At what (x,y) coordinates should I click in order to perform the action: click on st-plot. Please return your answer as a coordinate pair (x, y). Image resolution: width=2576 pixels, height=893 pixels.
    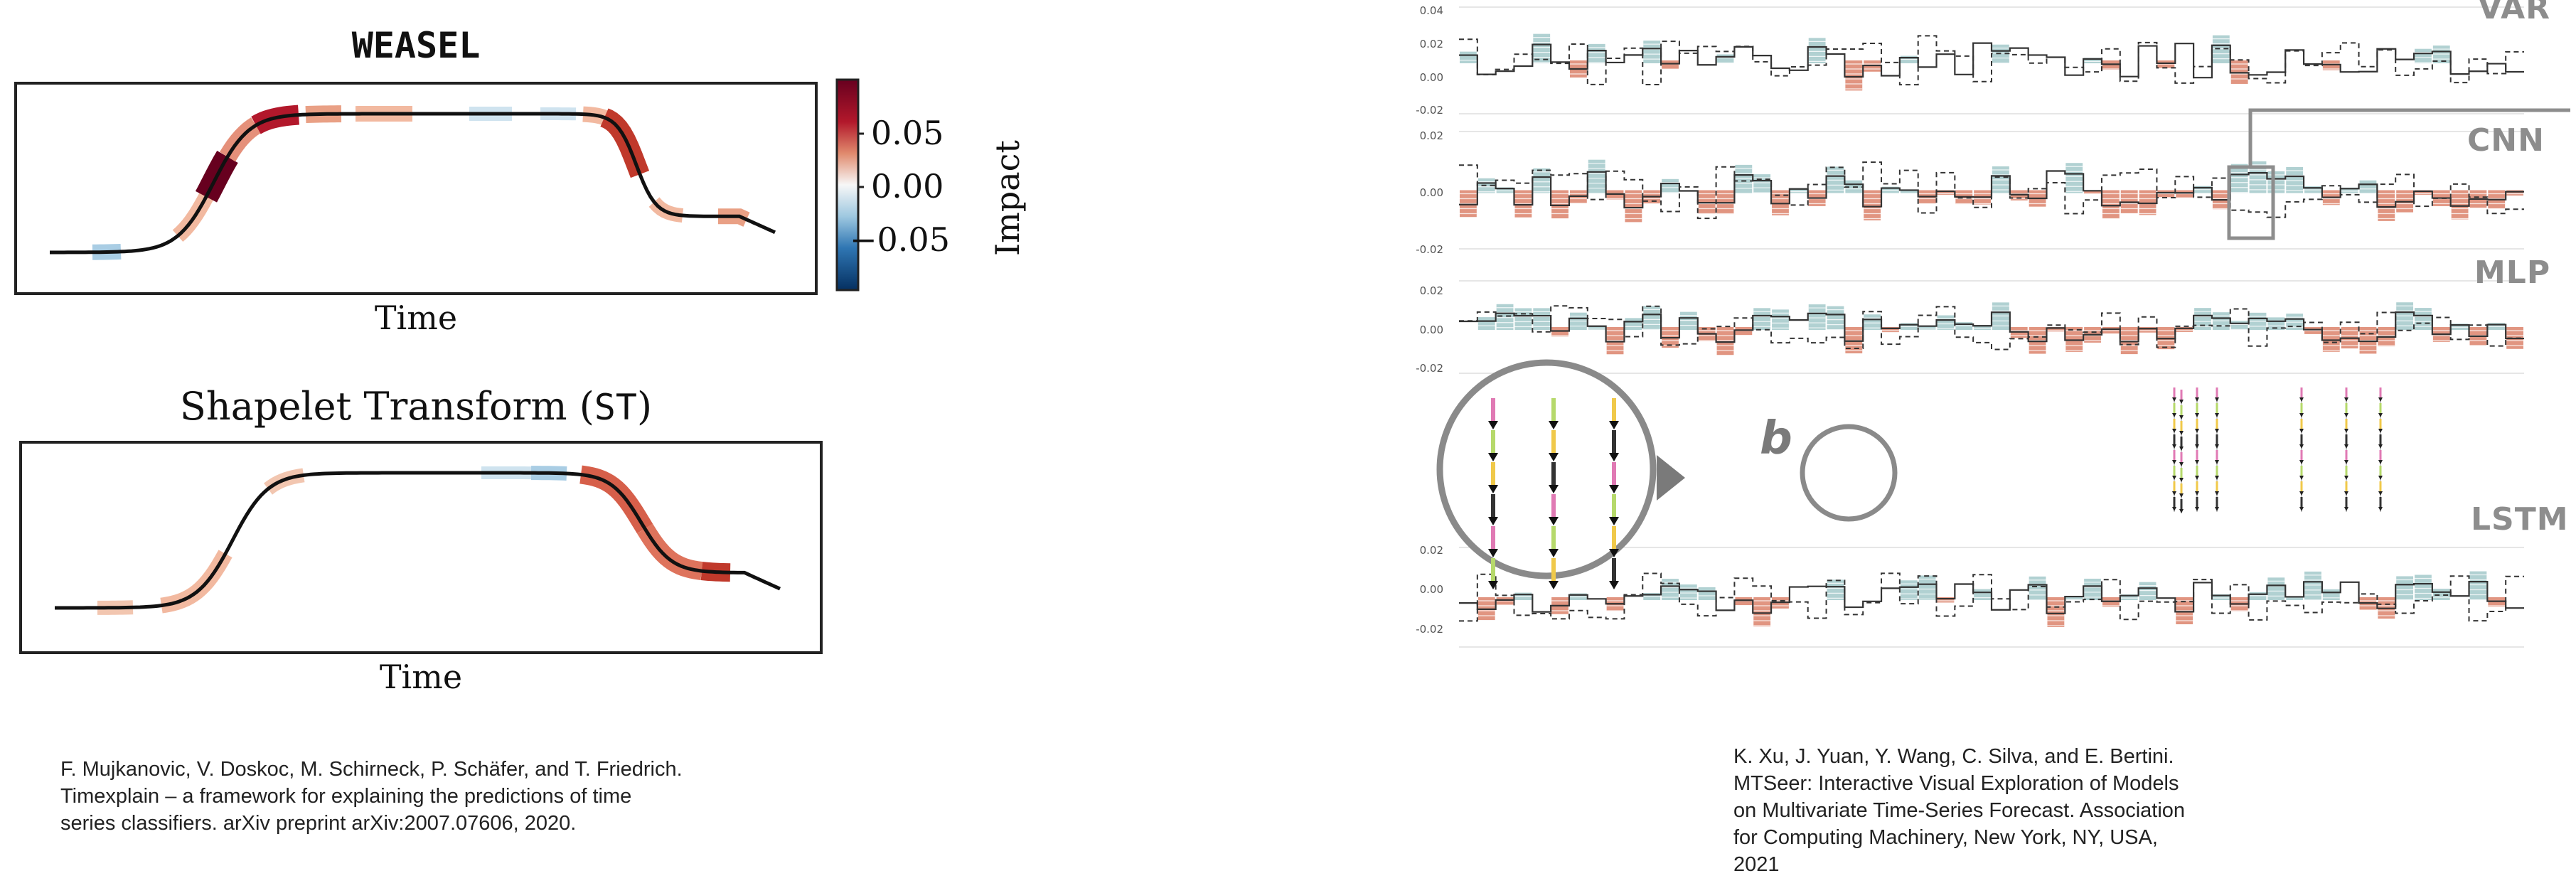
    Looking at the image, I should click on (421, 547).